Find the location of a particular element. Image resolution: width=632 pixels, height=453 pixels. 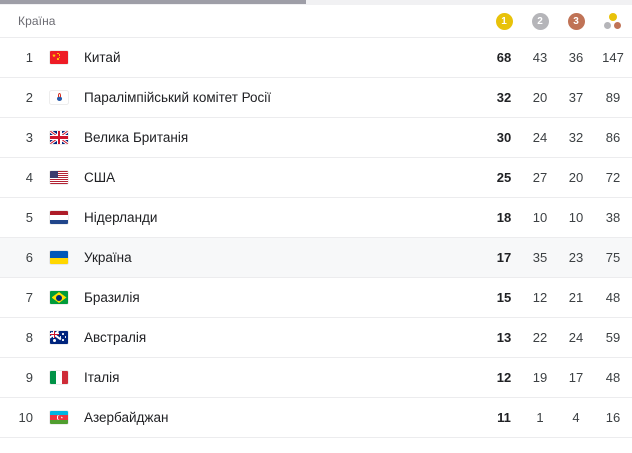

bronze-medal-icon: 3 is located at coordinates (576, 21).